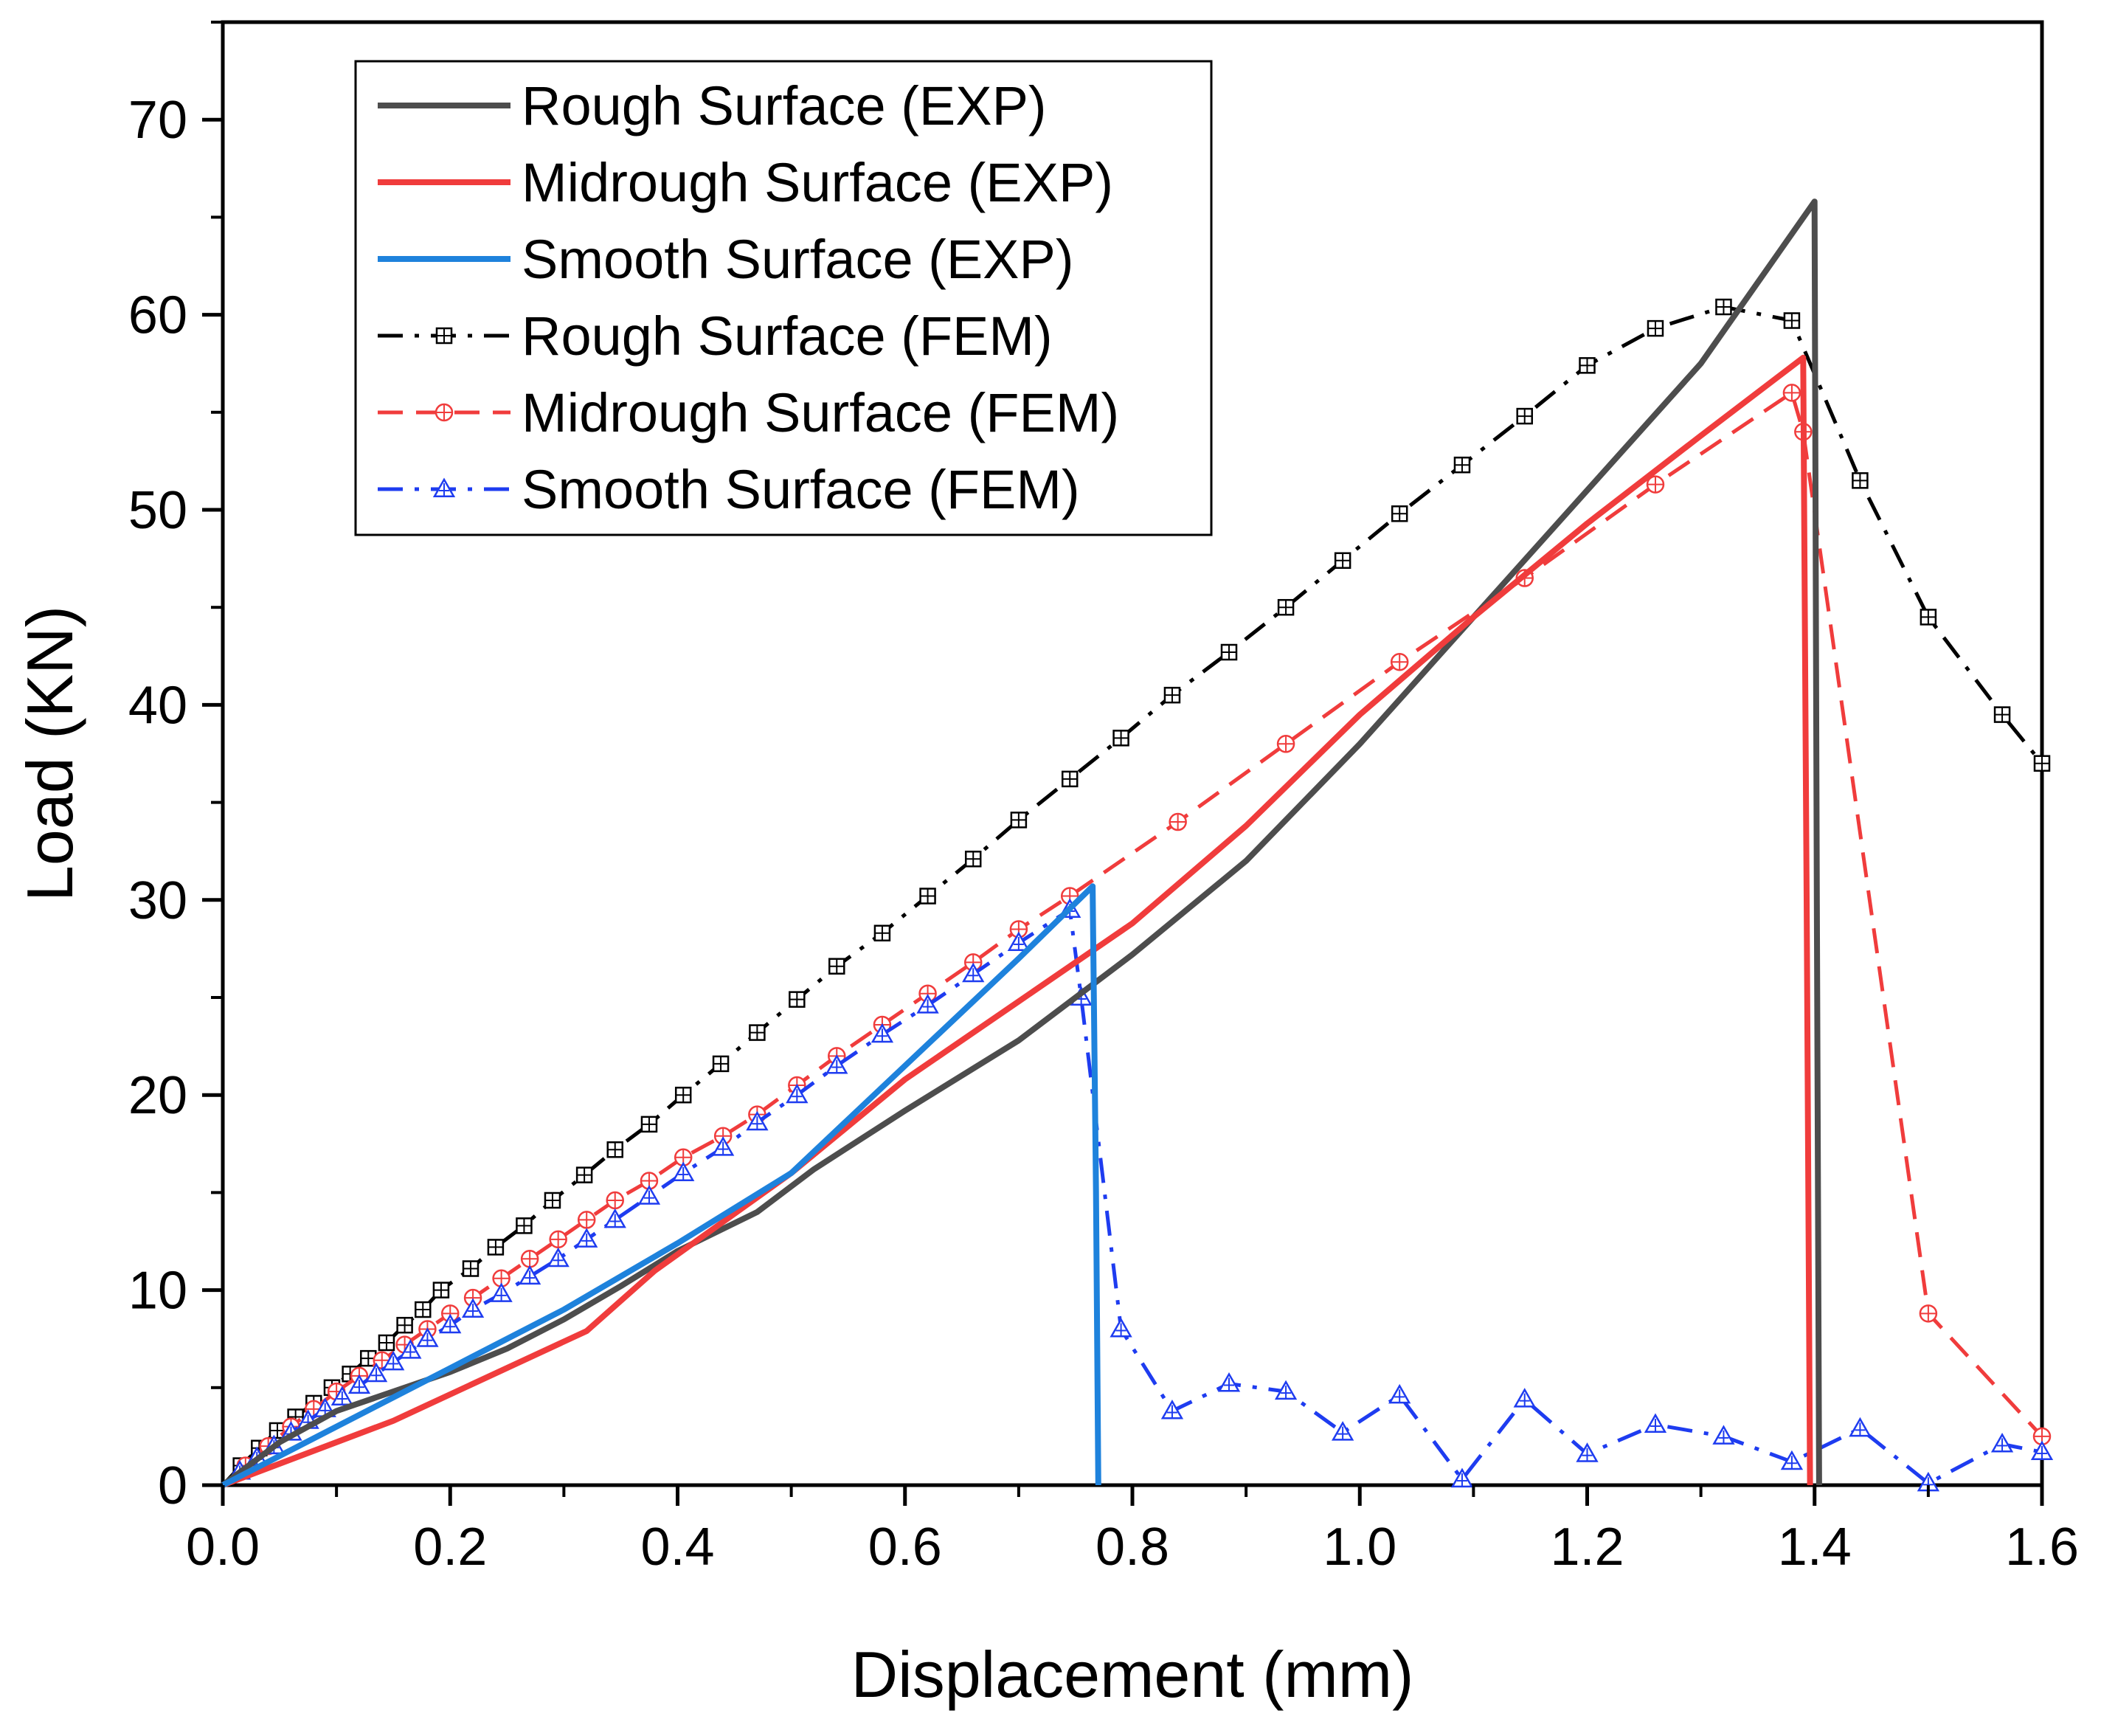  Describe the element at coordinates (712, 105) in the screenshot. I see `legend-item: Rough Surface (EXP)` at that location.